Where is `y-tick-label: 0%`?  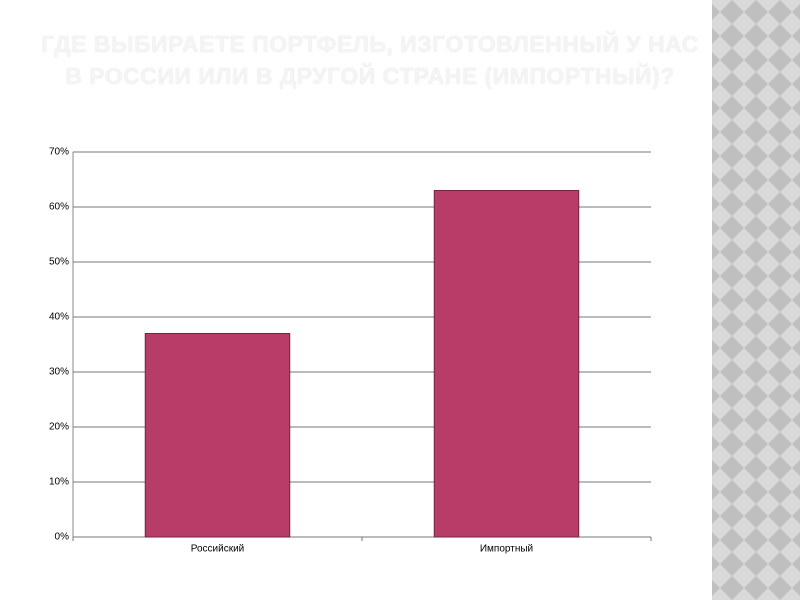 y-tick-label: 0% is located at coordinates (62, 537).